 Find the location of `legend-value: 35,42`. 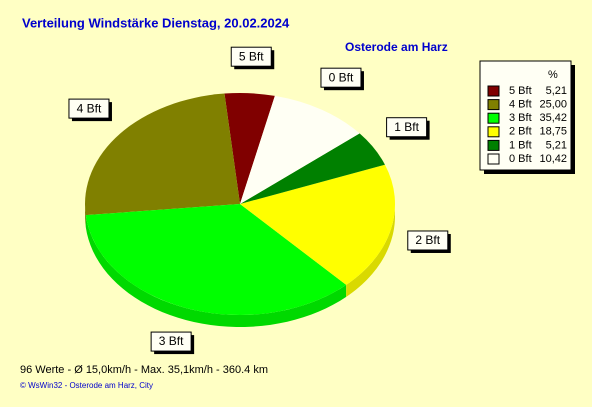

legend-value: 35,42 is located at coordinates (553, 118).